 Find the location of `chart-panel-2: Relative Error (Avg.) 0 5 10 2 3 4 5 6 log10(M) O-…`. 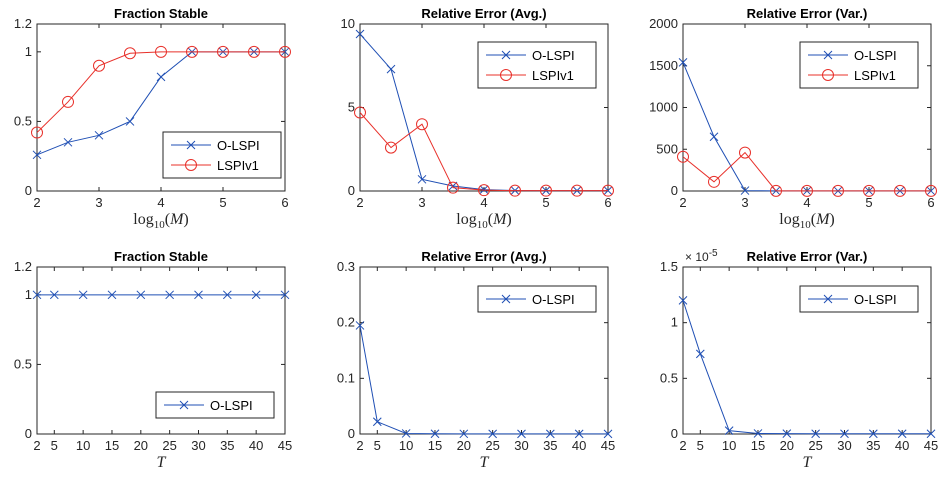

chart-panel-2: Relative Error (Avg.) 0 5 10 2 3 4 5 6 log10(M) O-… is located at coordinates (477, 118).